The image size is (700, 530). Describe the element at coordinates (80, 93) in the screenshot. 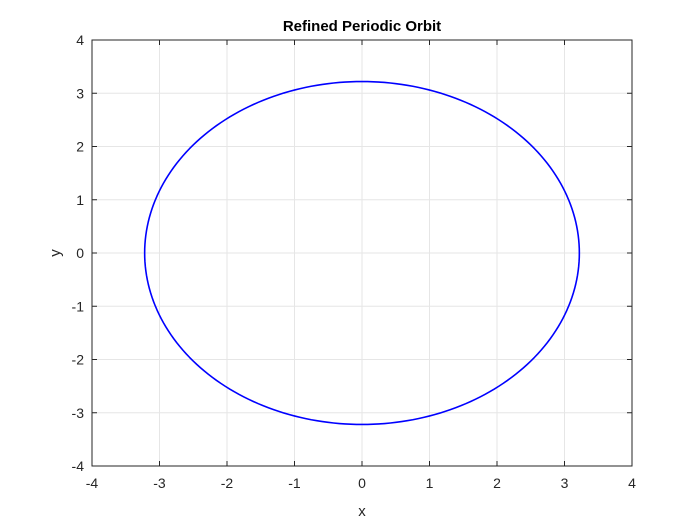

I see `y-tick-label: 3` at that location.